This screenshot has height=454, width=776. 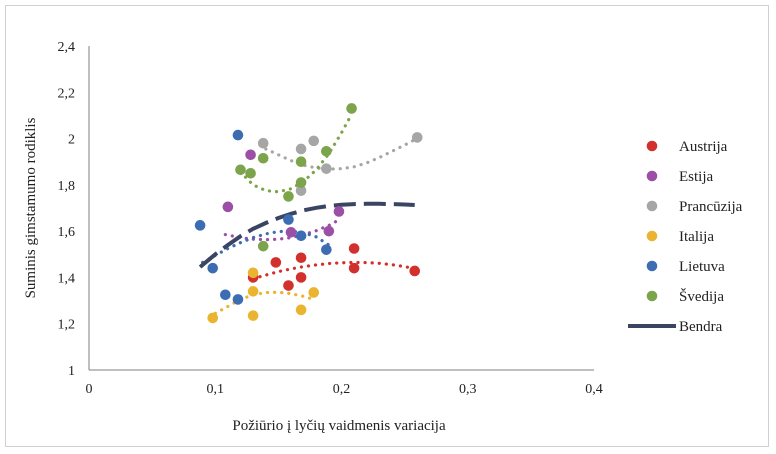 What do you see at coordinates (334, 270) in the screenshot?
I see `trend-line-austrija` at bounding box center [334, 270].